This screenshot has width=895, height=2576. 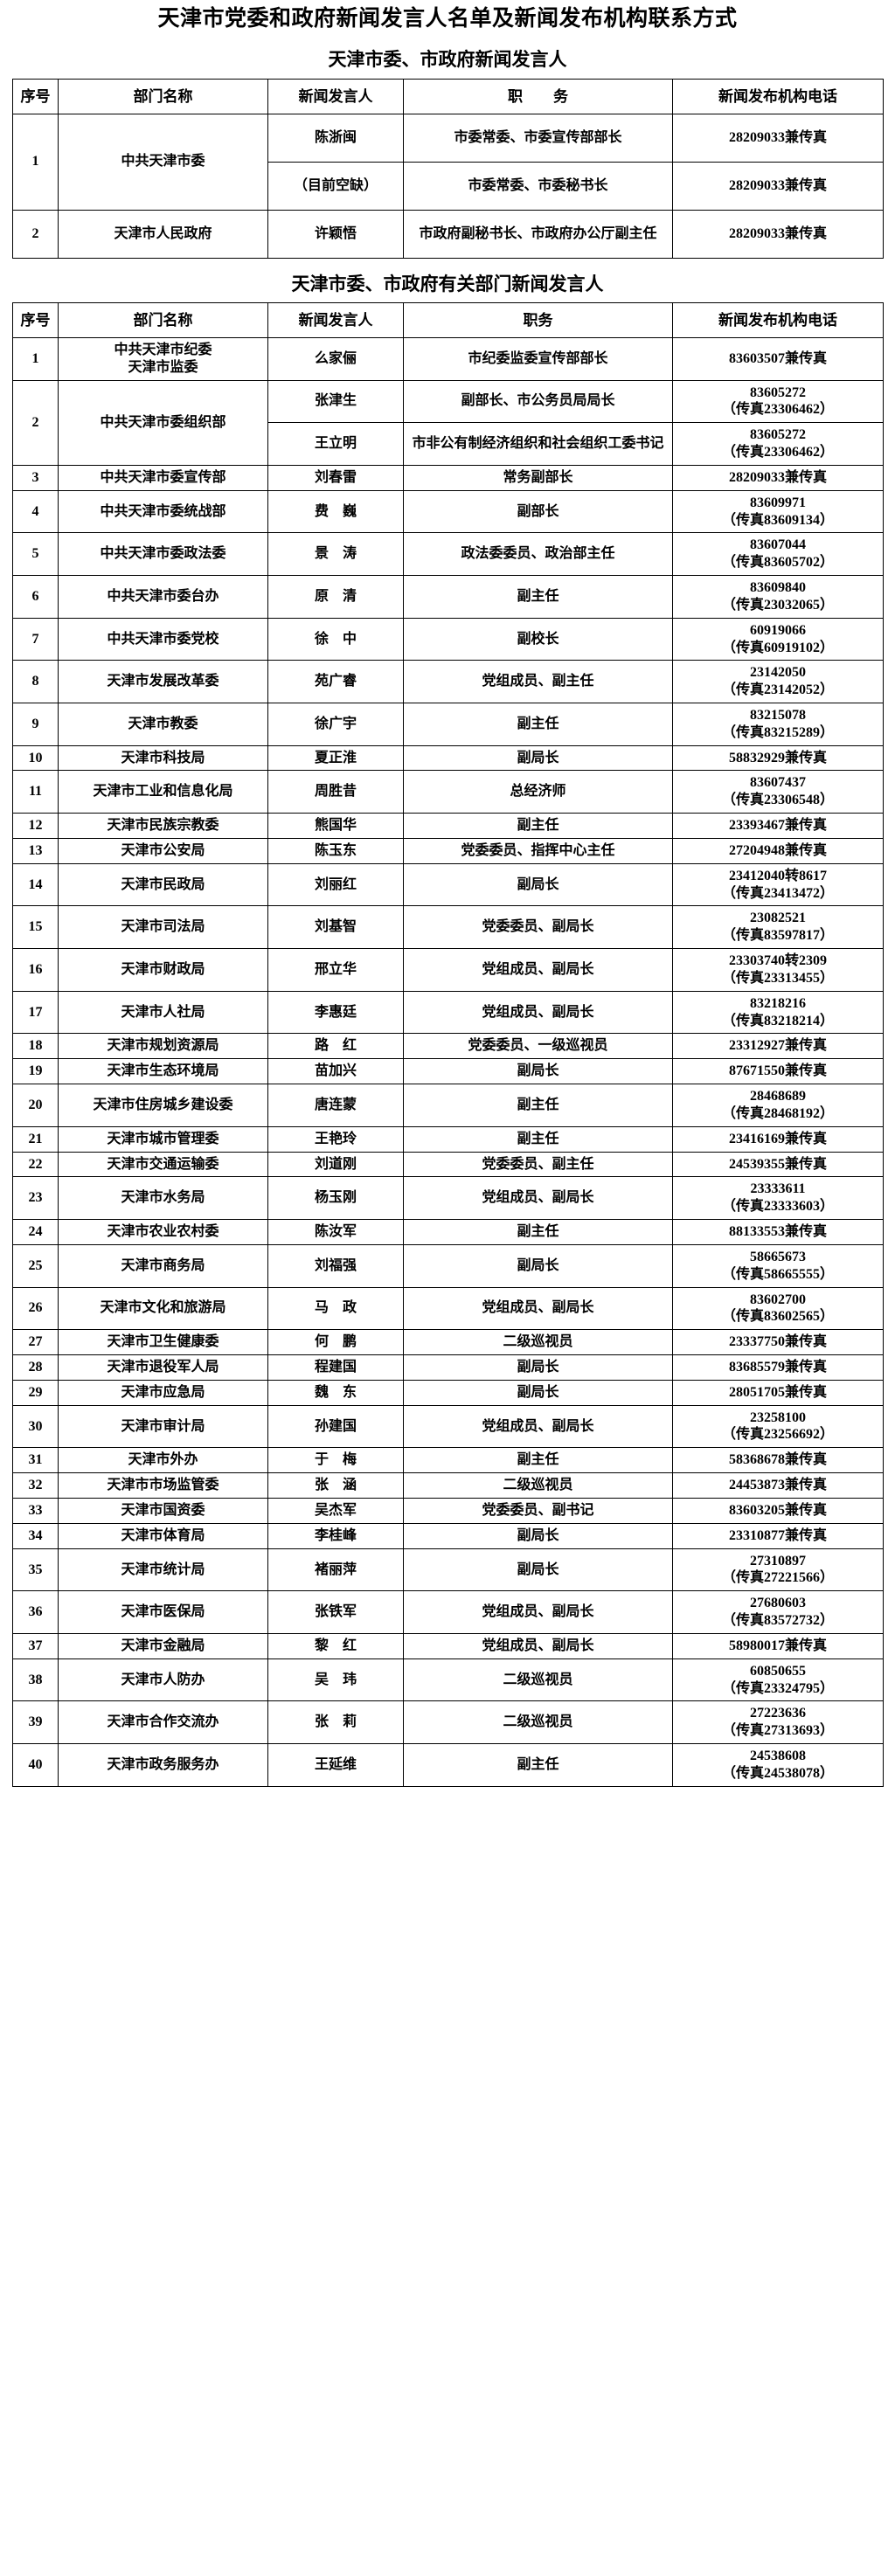 What do you see at coordinates (35, 1139) in the screenshot?
I see `cell-index: 21` at bounding box center [35, 1139].